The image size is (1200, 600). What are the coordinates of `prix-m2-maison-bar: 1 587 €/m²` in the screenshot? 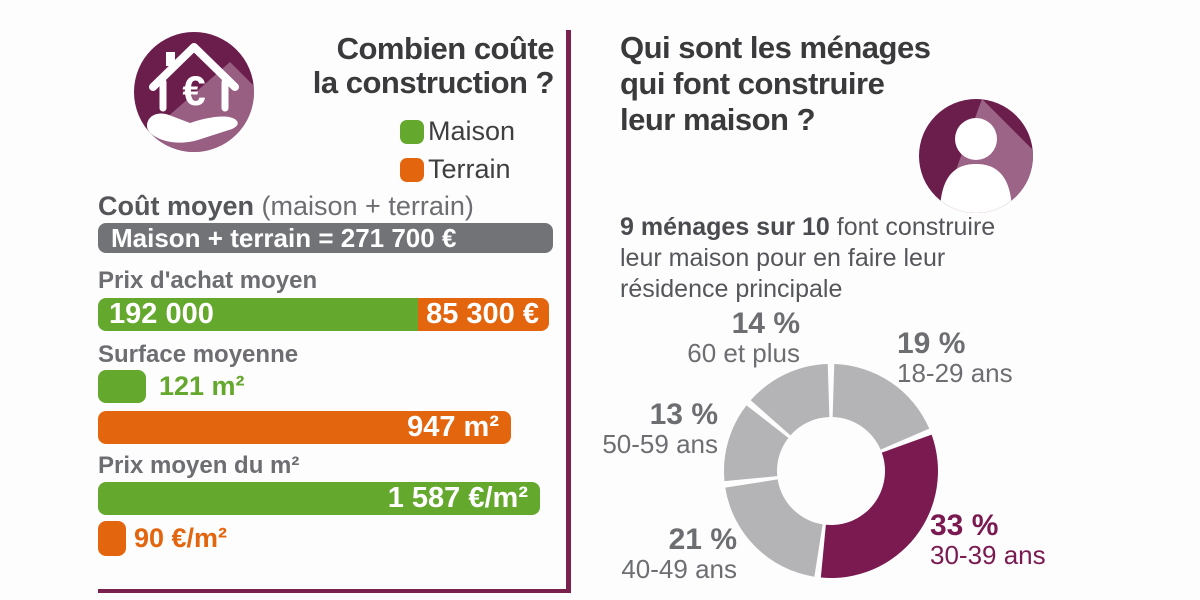 It's located at (319, 498).